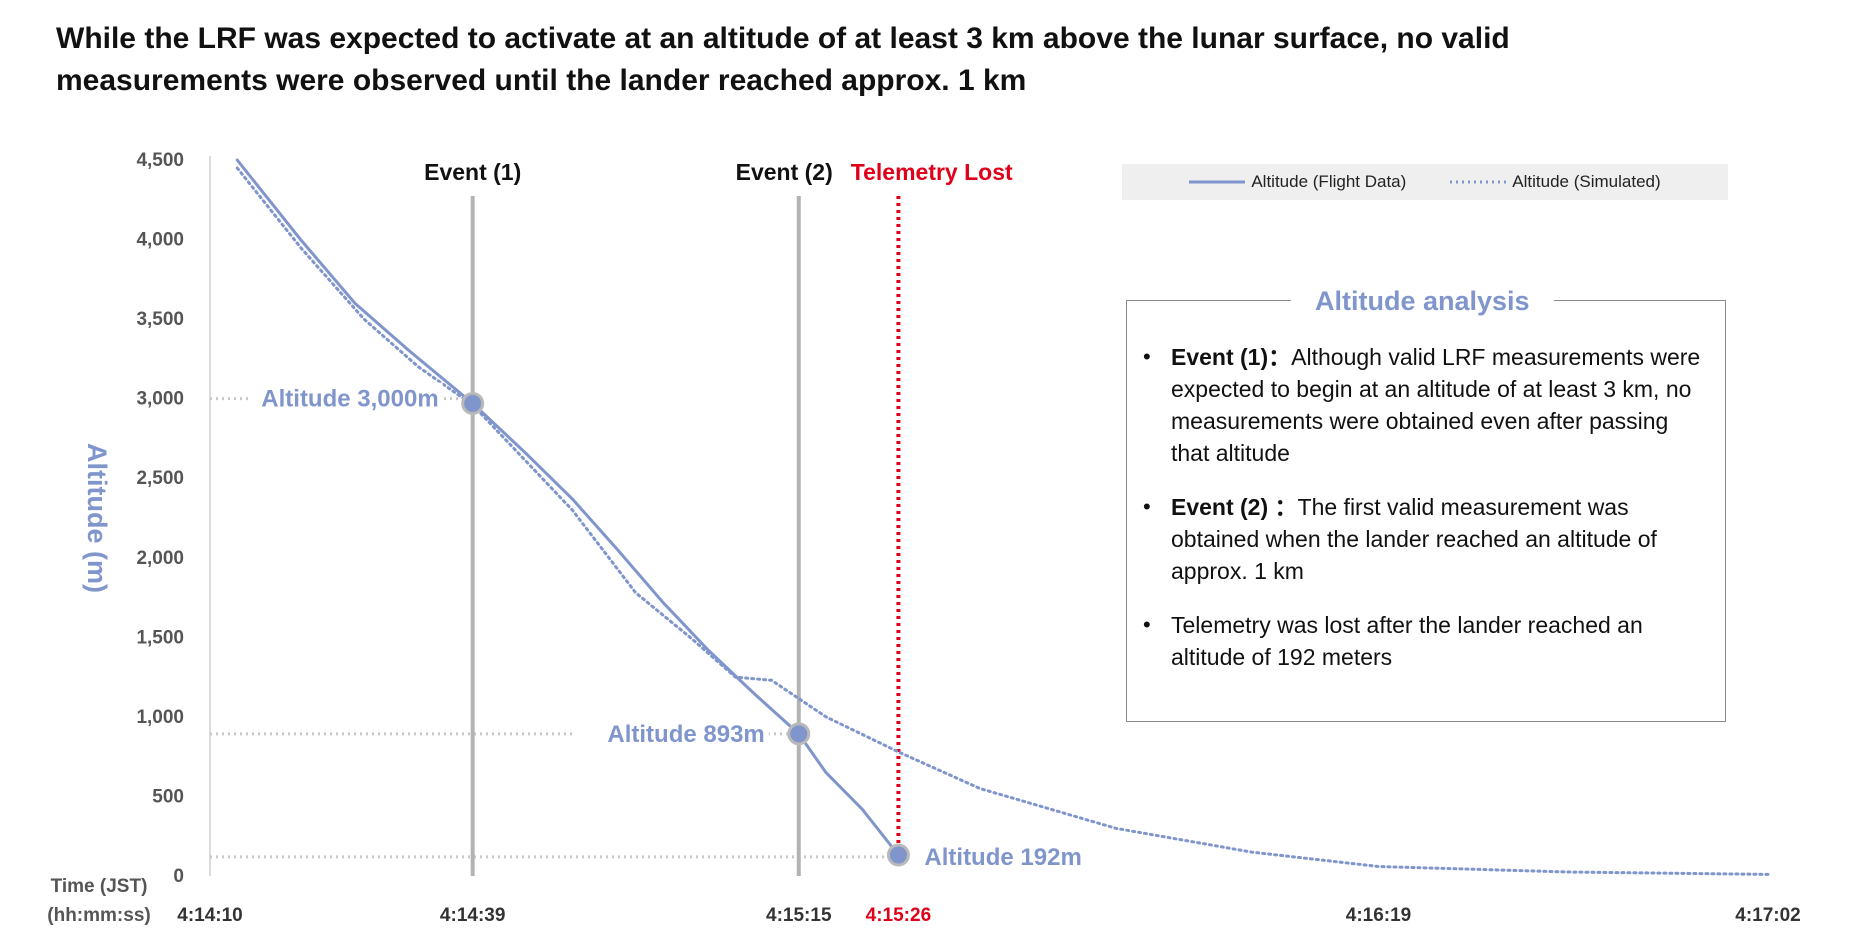  I want to click on x-tick-label: 4:17:02, so click(1768, 915).